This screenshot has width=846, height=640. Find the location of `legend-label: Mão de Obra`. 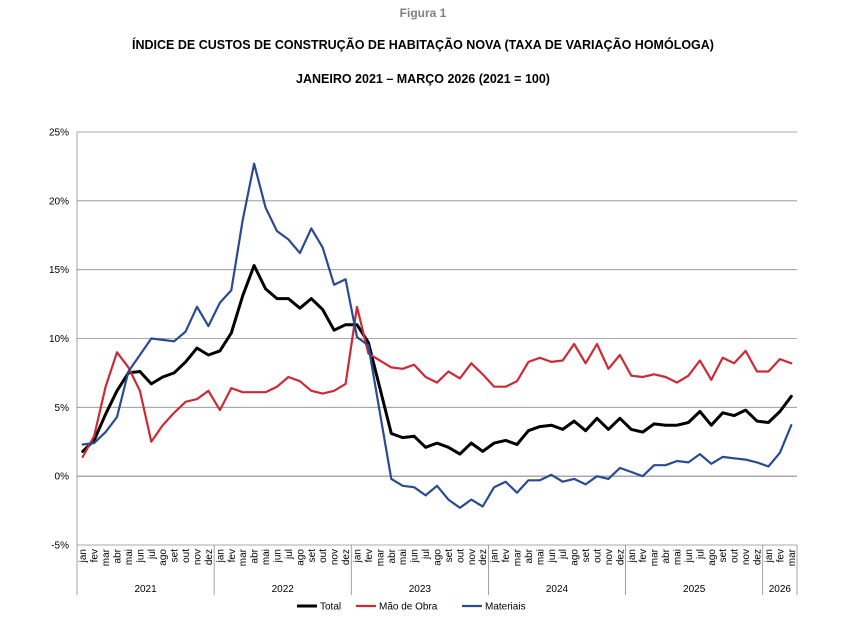

legend-label: Mão de Obra is located at coordinates (408, 607).